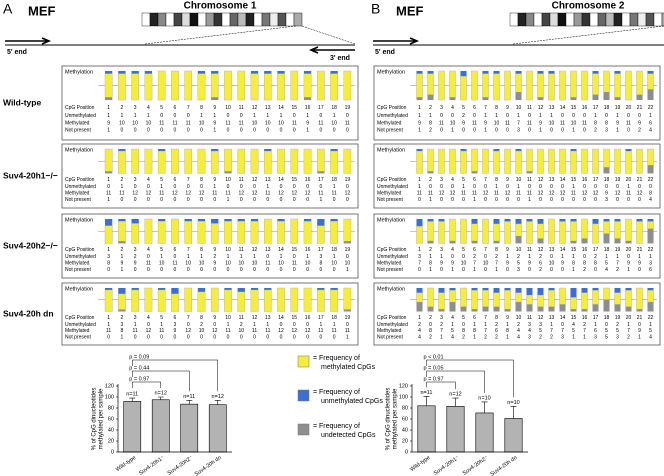 The height and width of the screenshot is (476, 664). I want to click on cpg-position: 5, so click(463, 108).